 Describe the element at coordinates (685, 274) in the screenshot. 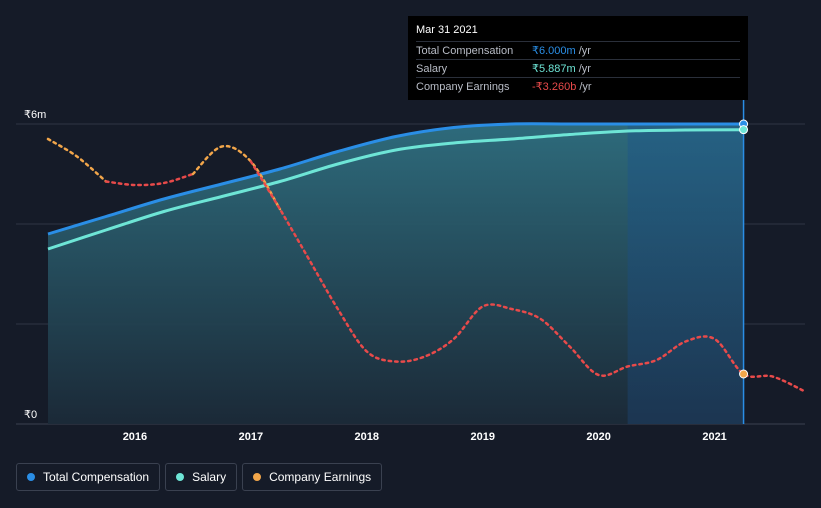

I see `highlight-band` at that location.